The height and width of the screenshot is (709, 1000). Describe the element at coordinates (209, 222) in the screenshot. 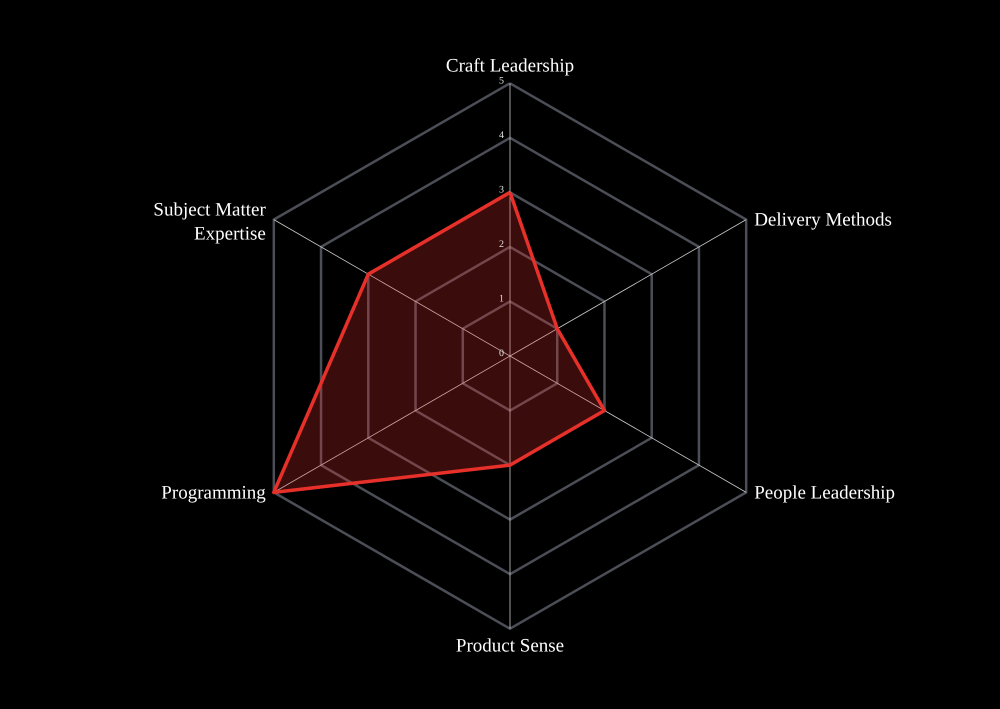

I see `spoke-label: Subject Matter Expertise` at that location.